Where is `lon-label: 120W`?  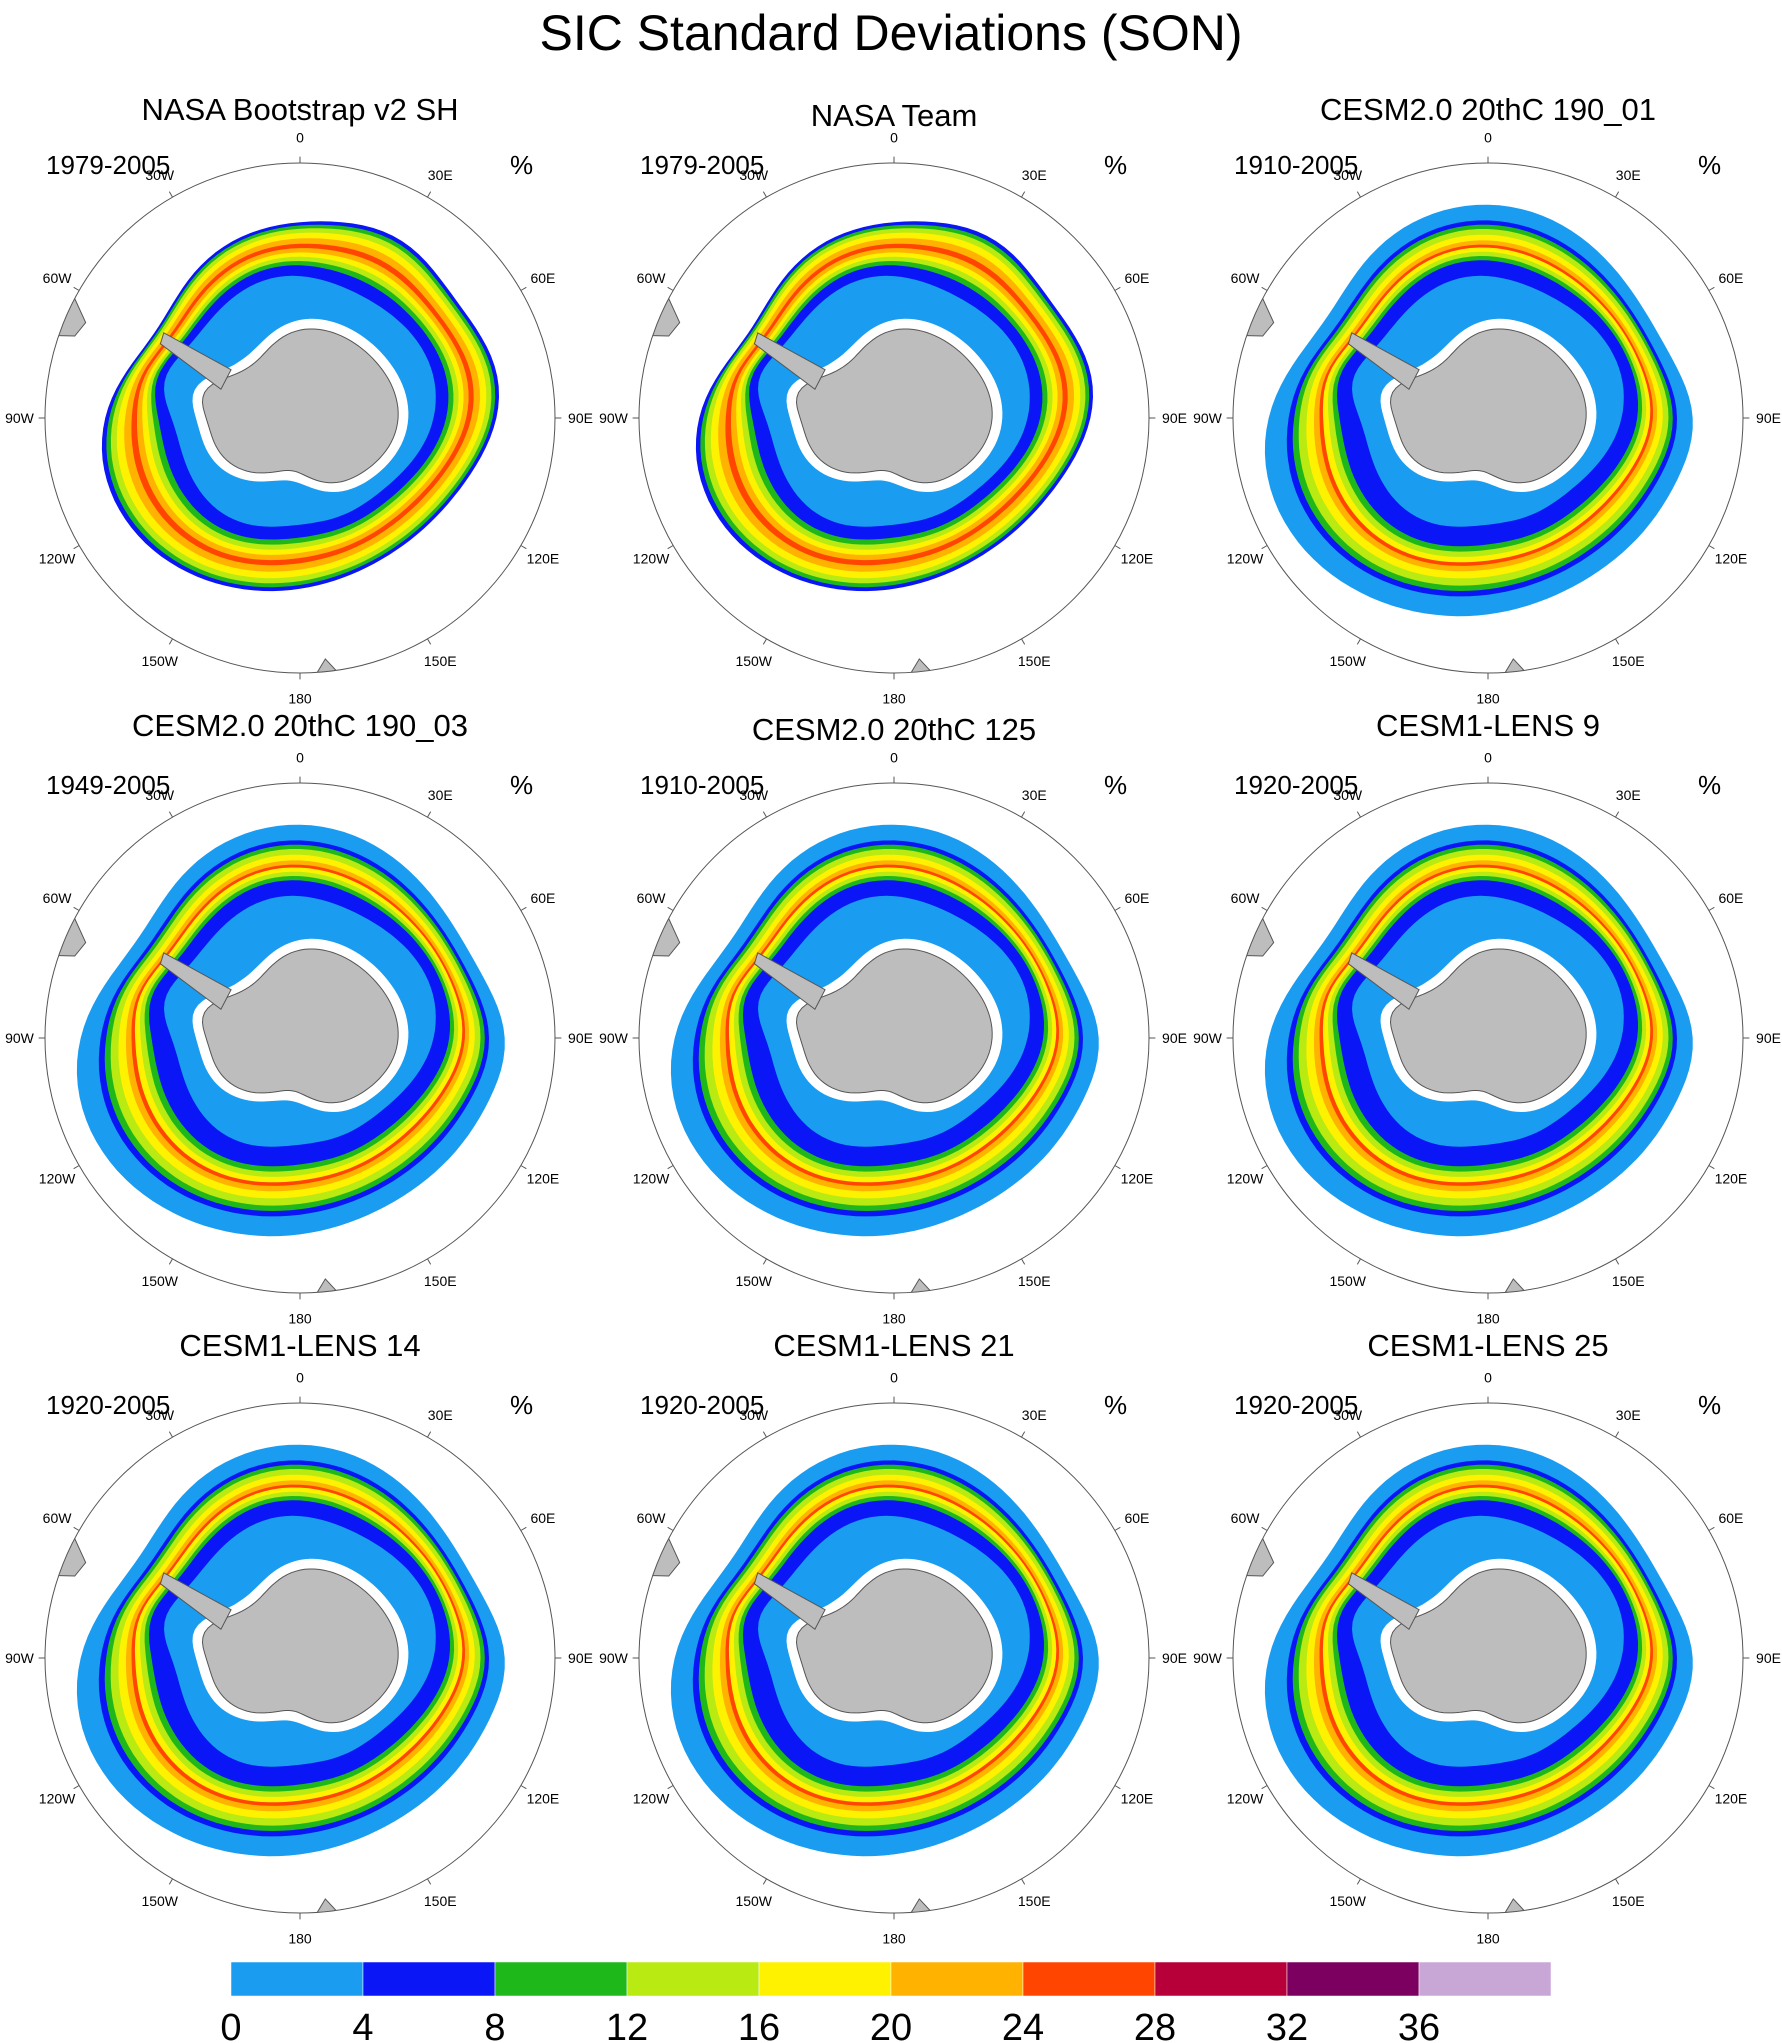
lon-label: 120W is located at coordinates (1245, 1178).